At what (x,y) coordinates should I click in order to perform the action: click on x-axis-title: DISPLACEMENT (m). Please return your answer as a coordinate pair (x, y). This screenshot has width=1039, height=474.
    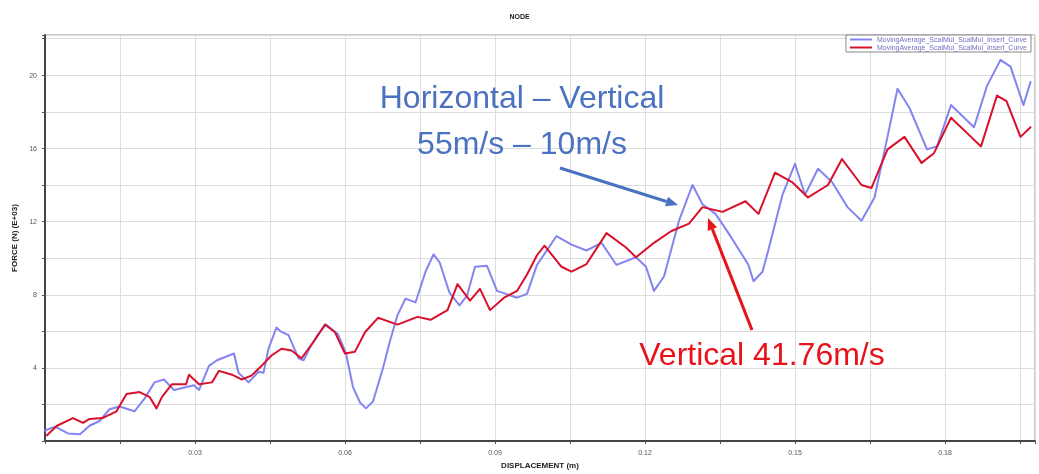
    Looking at the image, I should click on (540, 465).